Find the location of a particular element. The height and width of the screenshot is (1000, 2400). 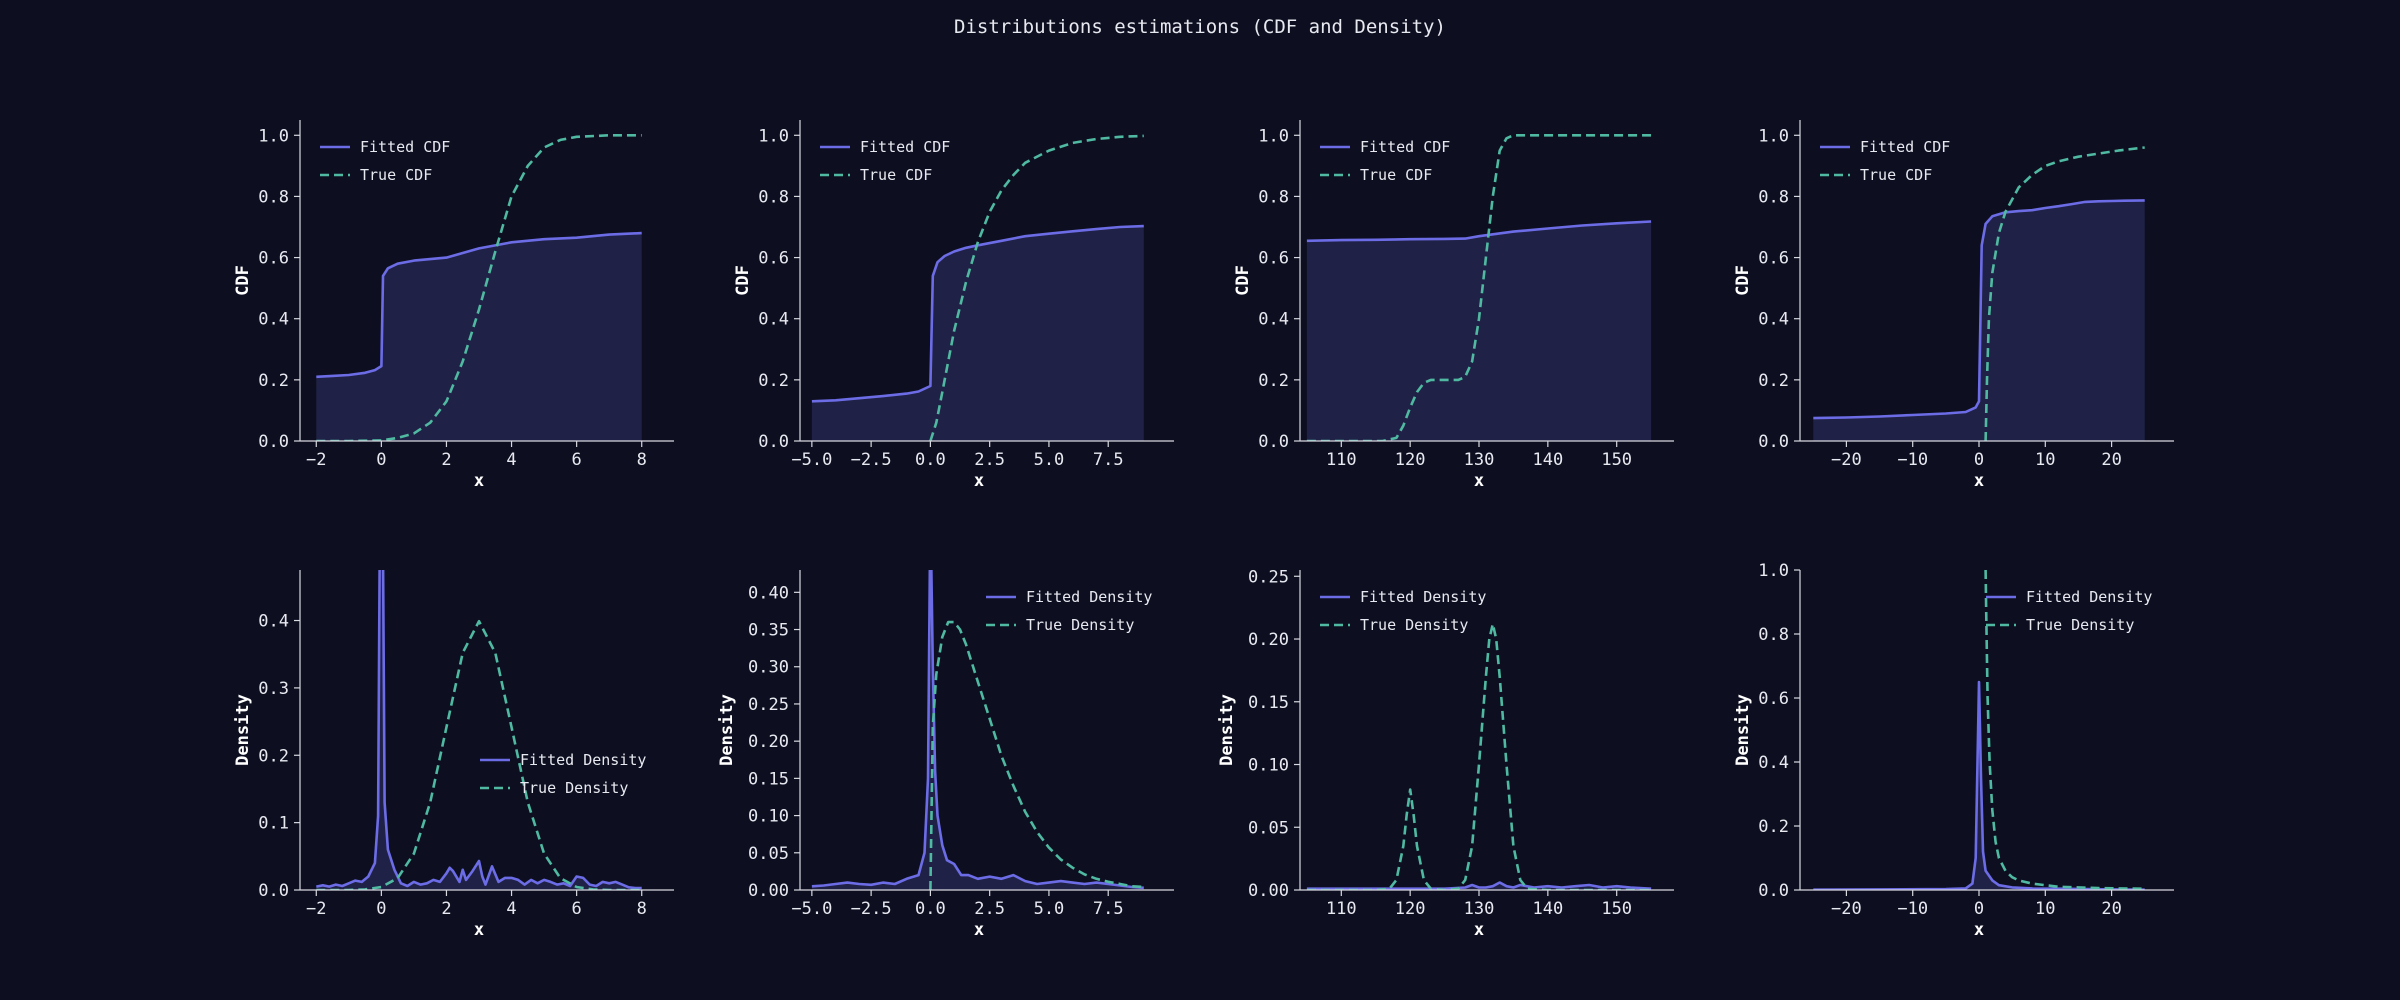

y-tick-label: 0.40 is located at coordinates (768, 593).